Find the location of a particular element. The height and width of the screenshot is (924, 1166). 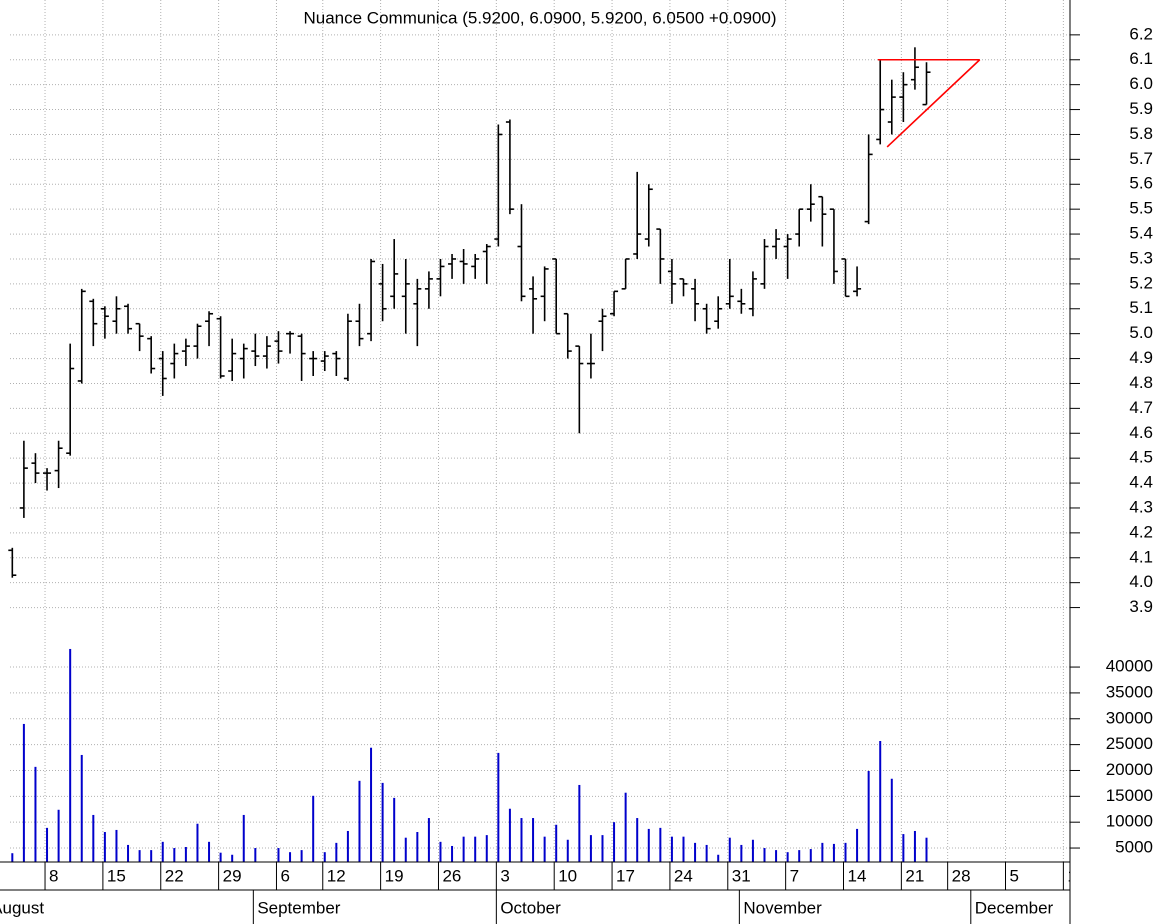

y-tick-label: 10000 is located at coordinates (1129, 821).